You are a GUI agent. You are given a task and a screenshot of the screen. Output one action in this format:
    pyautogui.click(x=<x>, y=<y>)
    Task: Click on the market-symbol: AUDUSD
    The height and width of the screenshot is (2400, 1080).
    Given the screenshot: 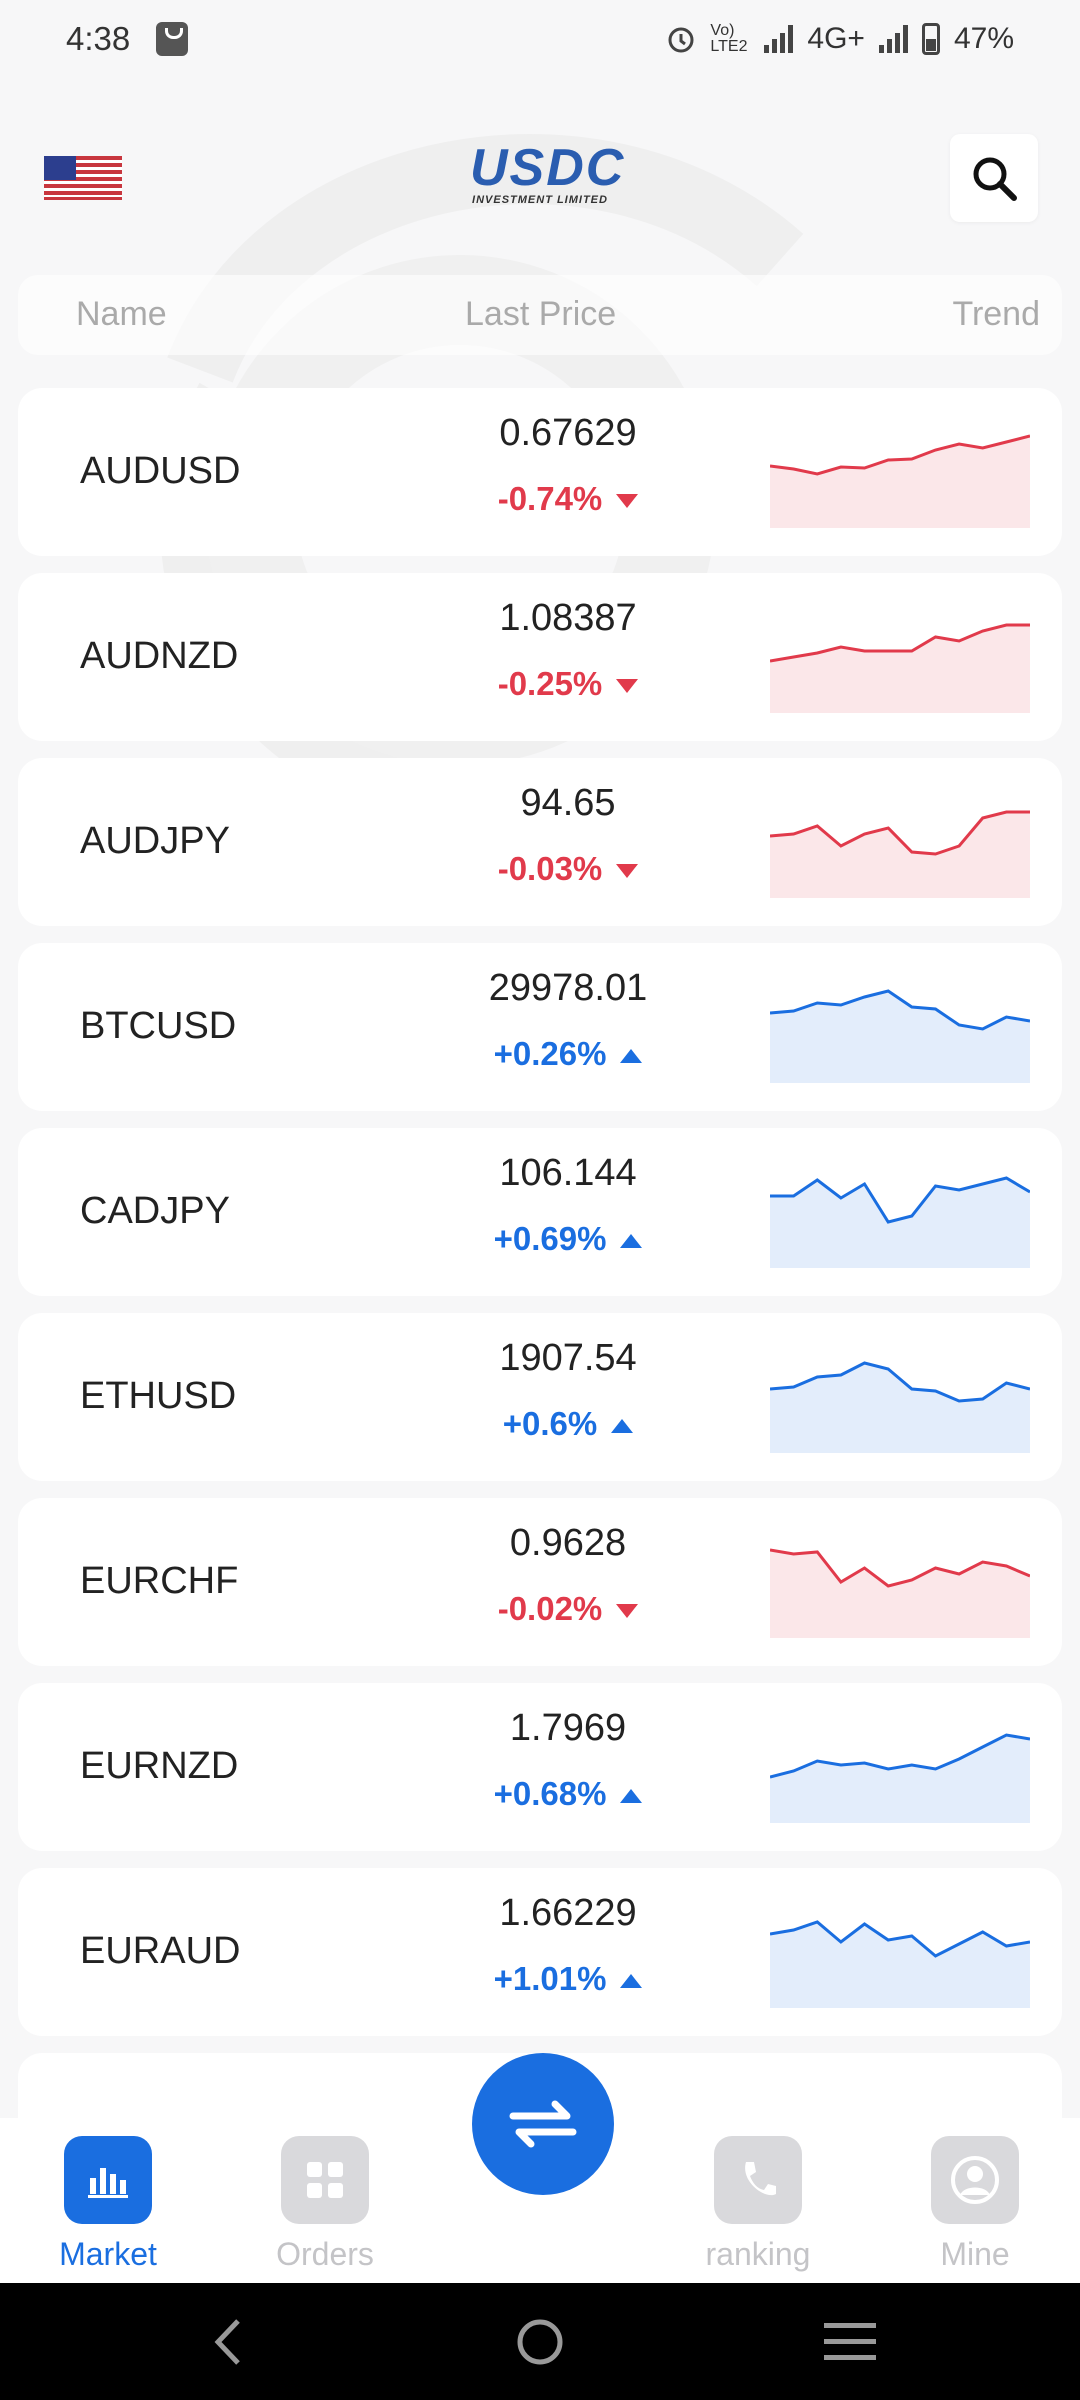 What is the action you would take?
    pyautogui.click(x=160, y=471)
    